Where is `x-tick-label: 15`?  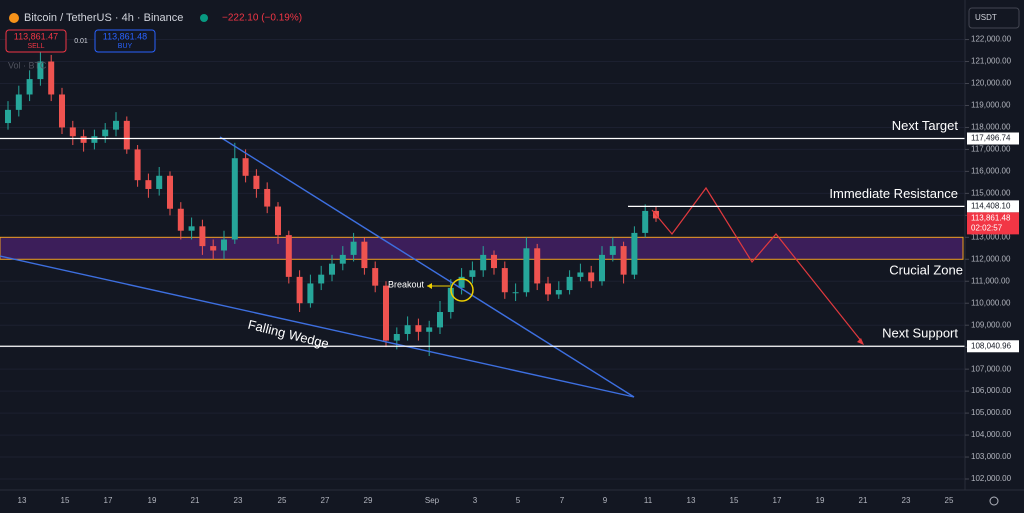 x-tick-label: 15 is located at coordinates (65, 500).